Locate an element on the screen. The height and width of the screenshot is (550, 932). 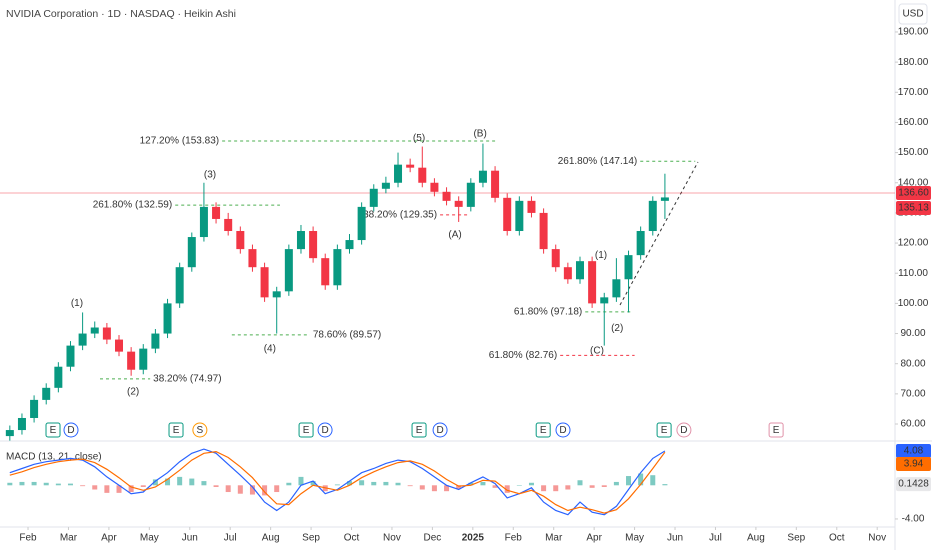
currency-button is located at coordinates (913, 14).